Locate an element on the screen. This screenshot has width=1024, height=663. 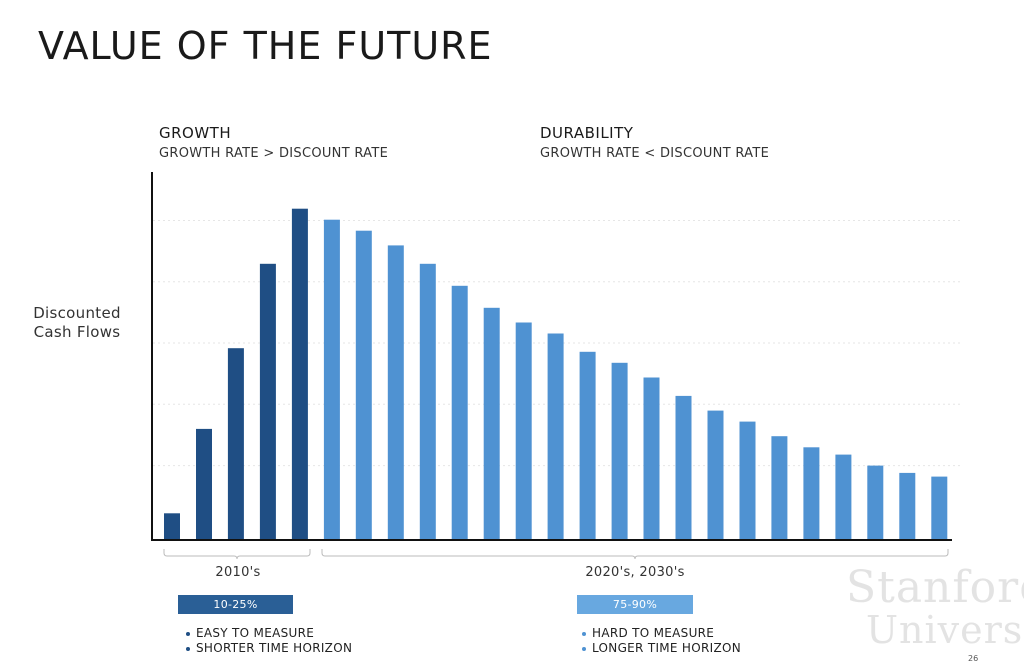
growth-rate-box: 10-25% is located at coordinates (235, 604).